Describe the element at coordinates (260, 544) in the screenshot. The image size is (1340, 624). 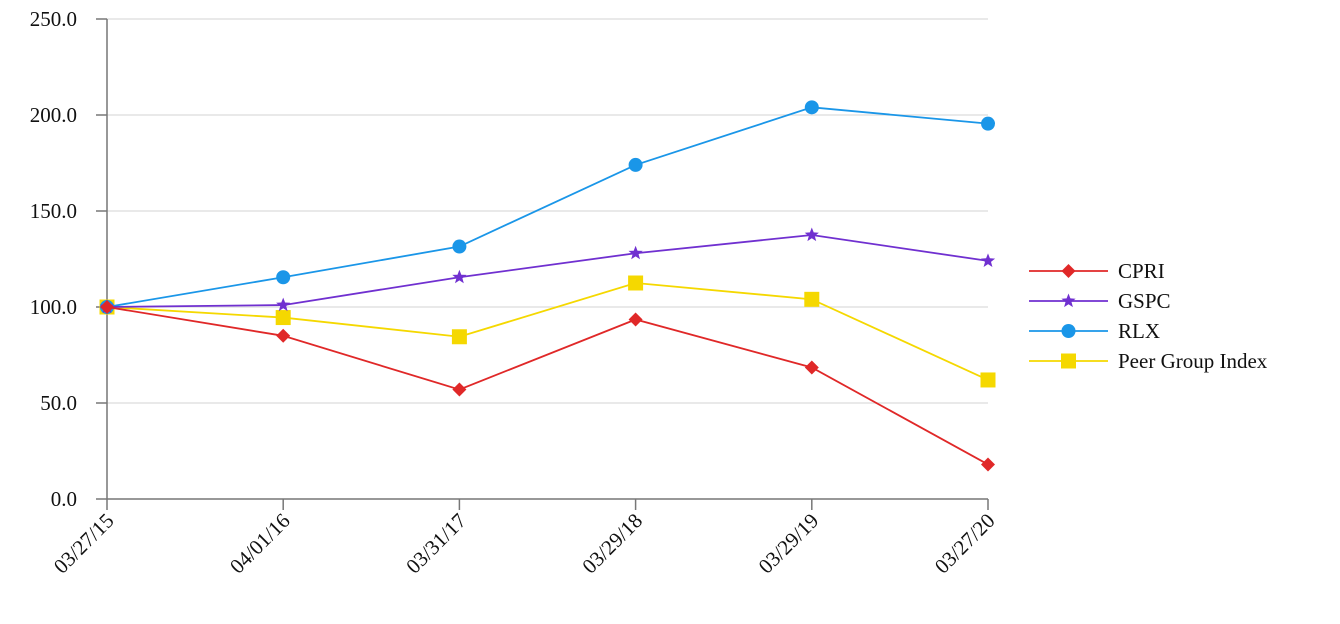
I see `x-tick-label: 04/01/16` at that location.